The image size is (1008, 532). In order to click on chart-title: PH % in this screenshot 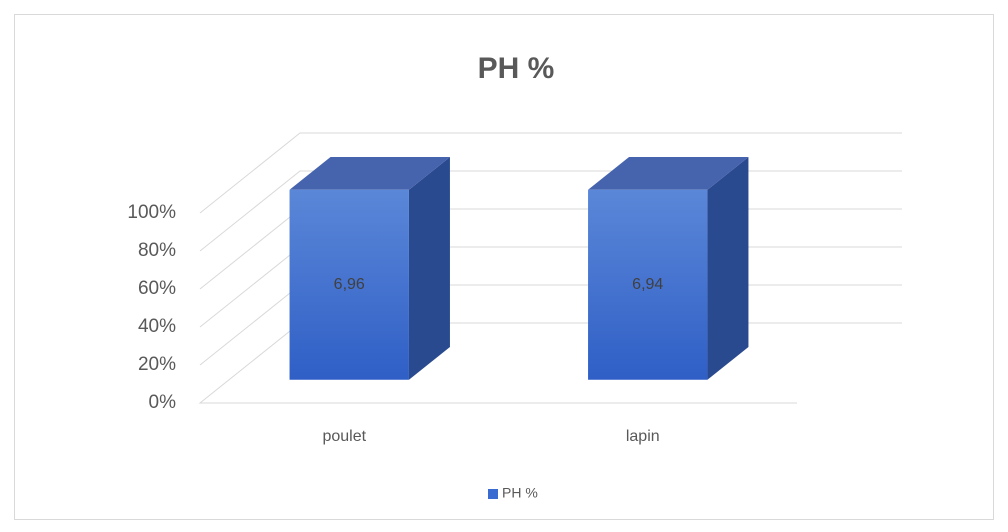, I will do `click(516, 68)`.